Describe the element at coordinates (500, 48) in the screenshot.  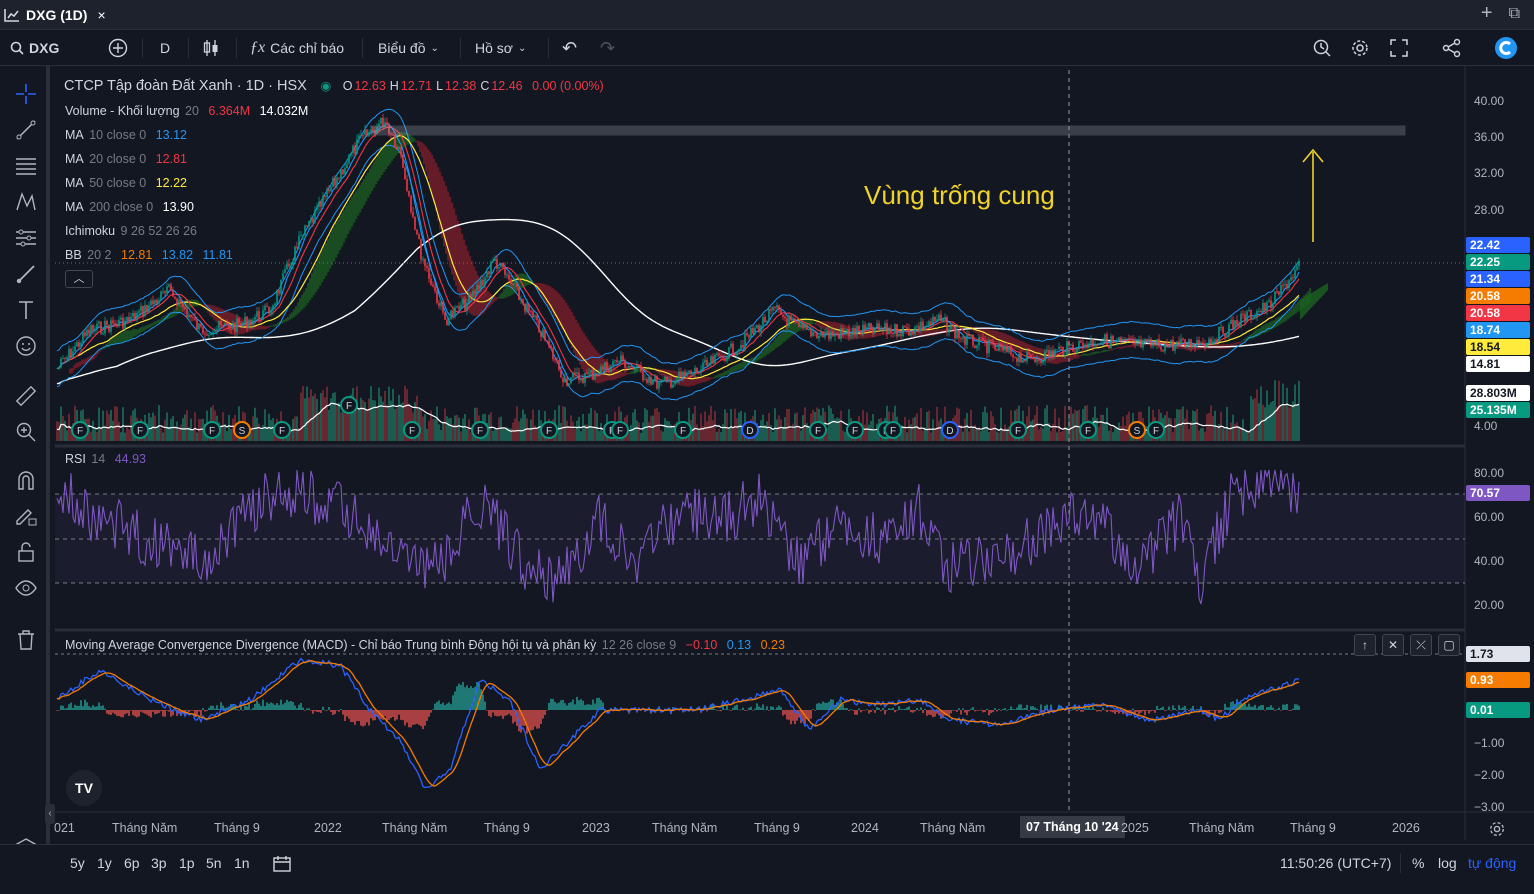
I see `profile-dropdown: Hồ sơ ⌄` at that location.